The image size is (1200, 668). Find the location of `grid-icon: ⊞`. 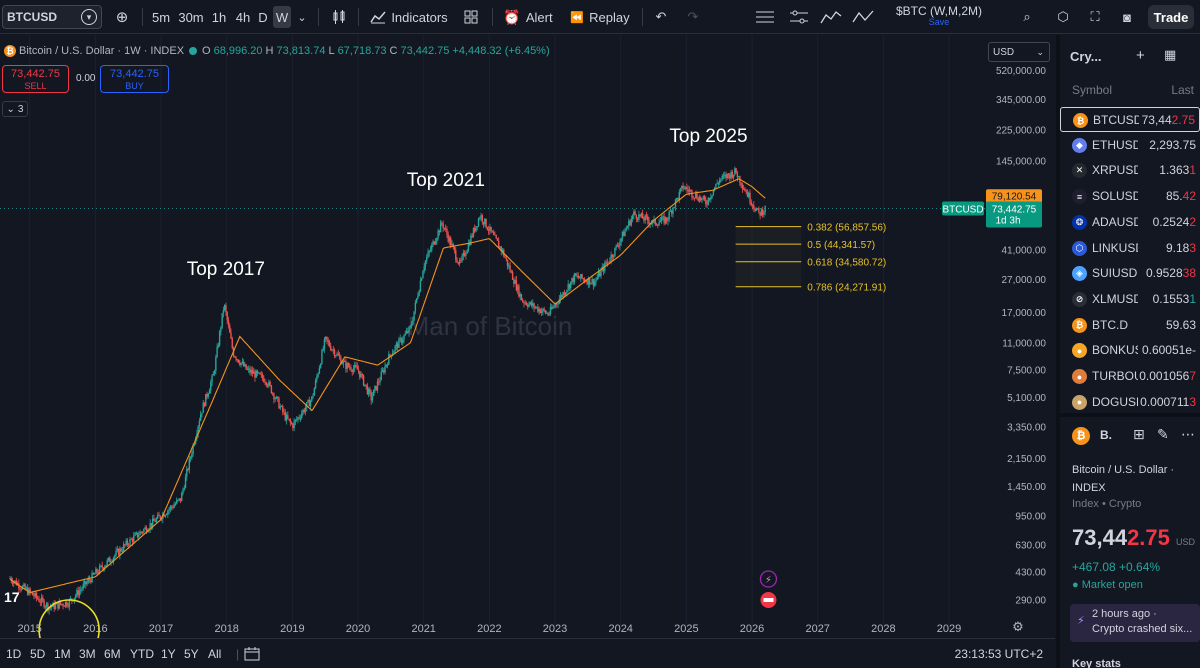

grid-icon: ⊞ is located at coordinates (1139, 434).